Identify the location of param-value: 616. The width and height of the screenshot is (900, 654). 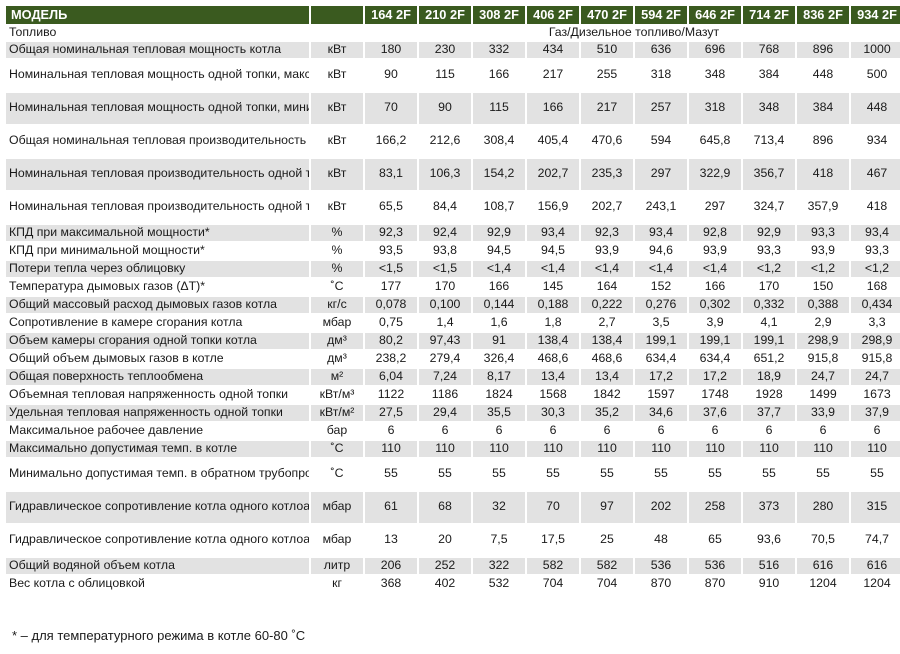
(875, 565).